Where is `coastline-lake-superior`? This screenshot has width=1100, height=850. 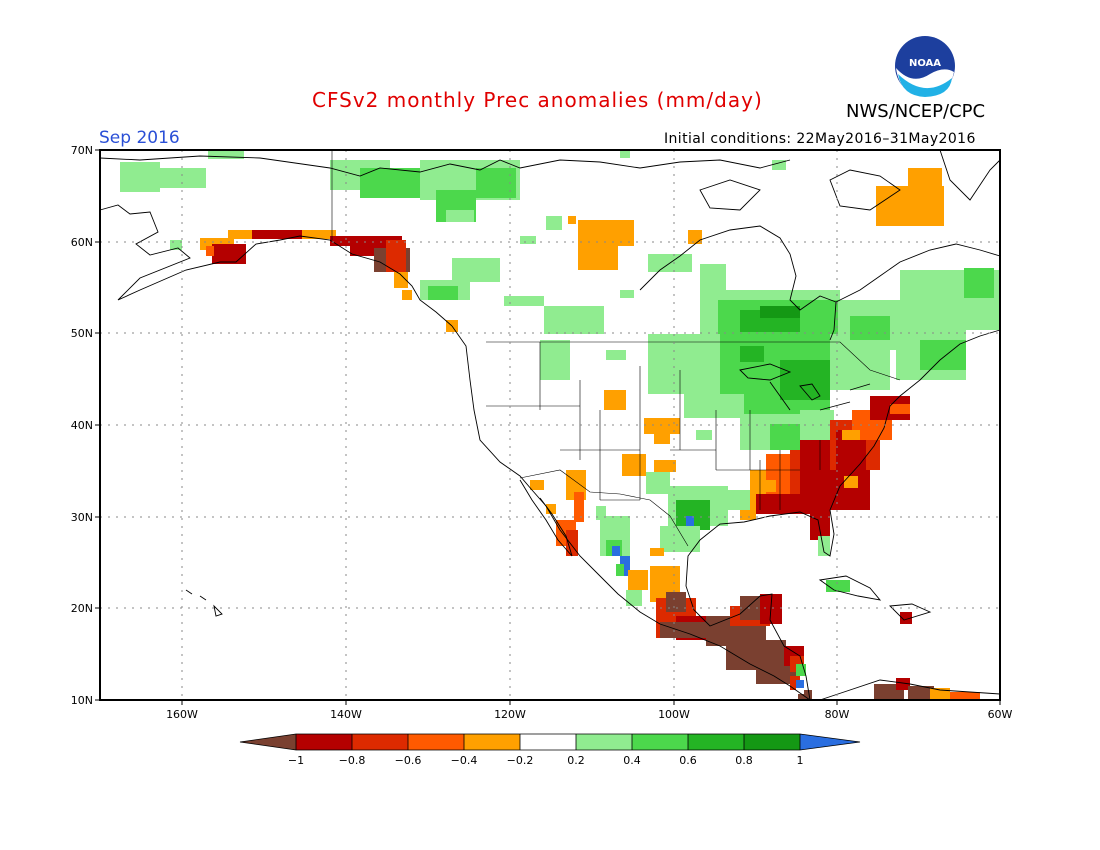 coastline-lake-superior is located at coordinates (765, 372).